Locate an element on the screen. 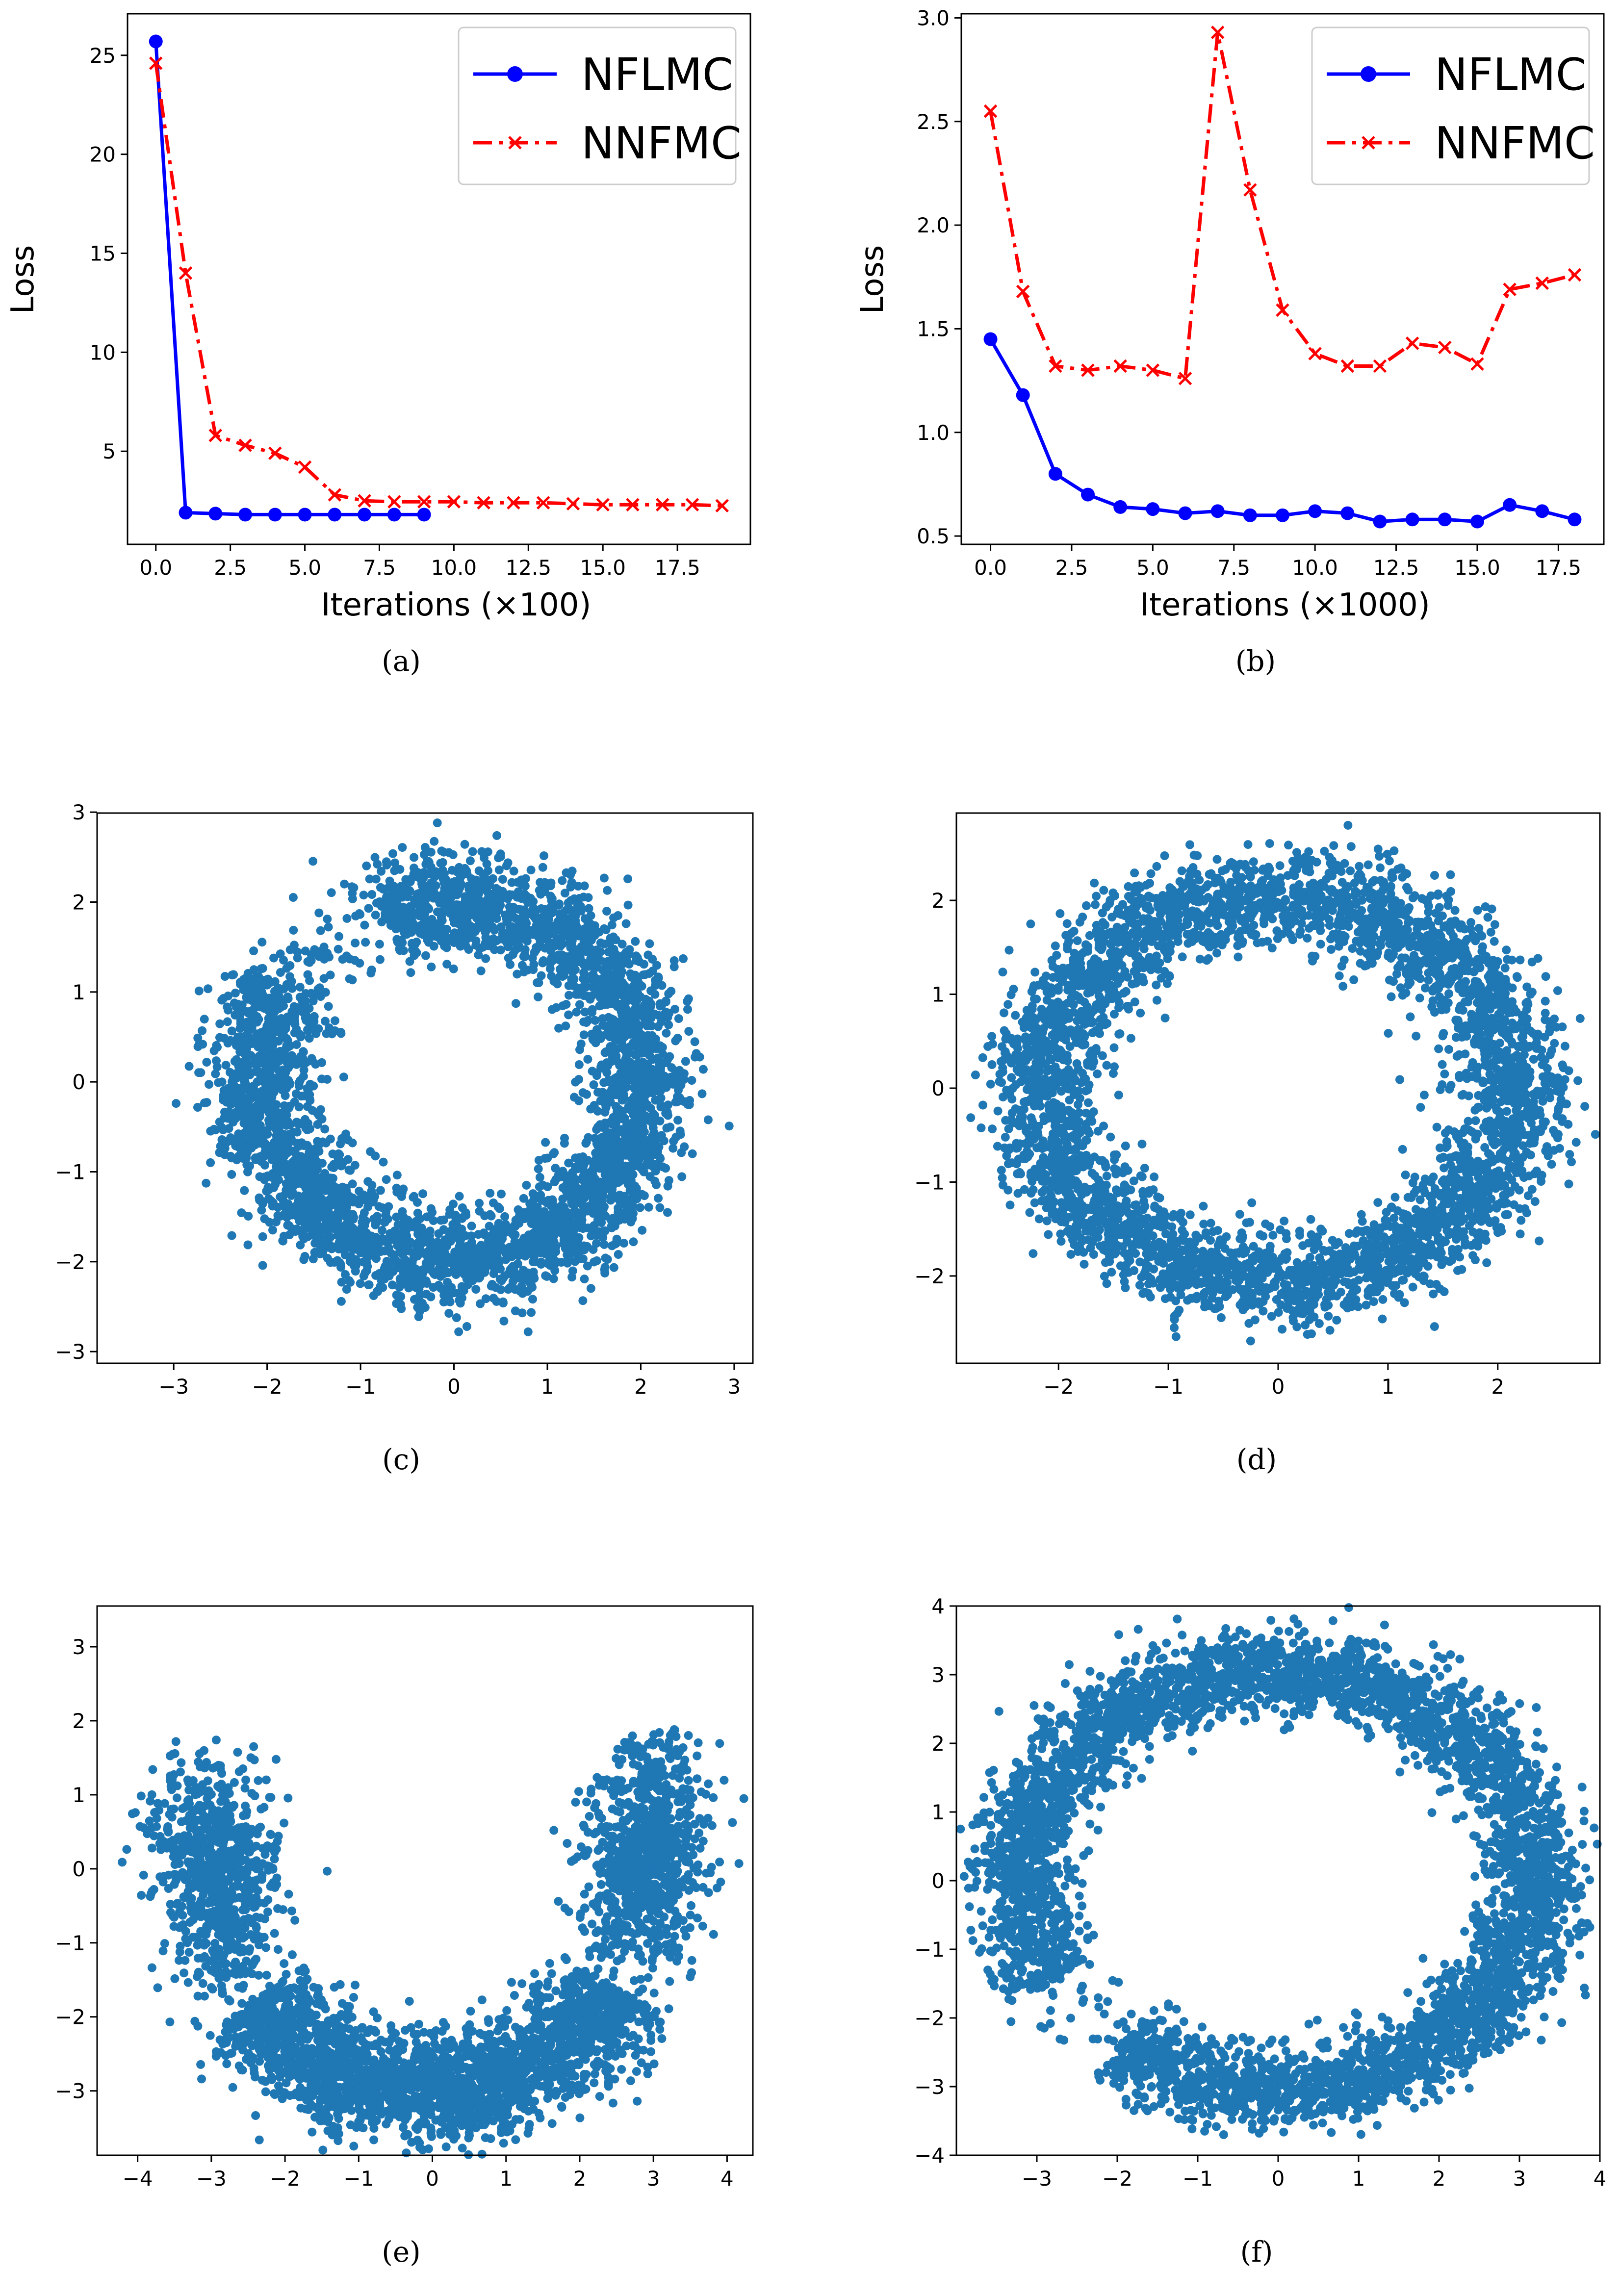 This screenshot has width=1620, height=2296. y-tick-label: 0 is located at coordinates (78, 1082).